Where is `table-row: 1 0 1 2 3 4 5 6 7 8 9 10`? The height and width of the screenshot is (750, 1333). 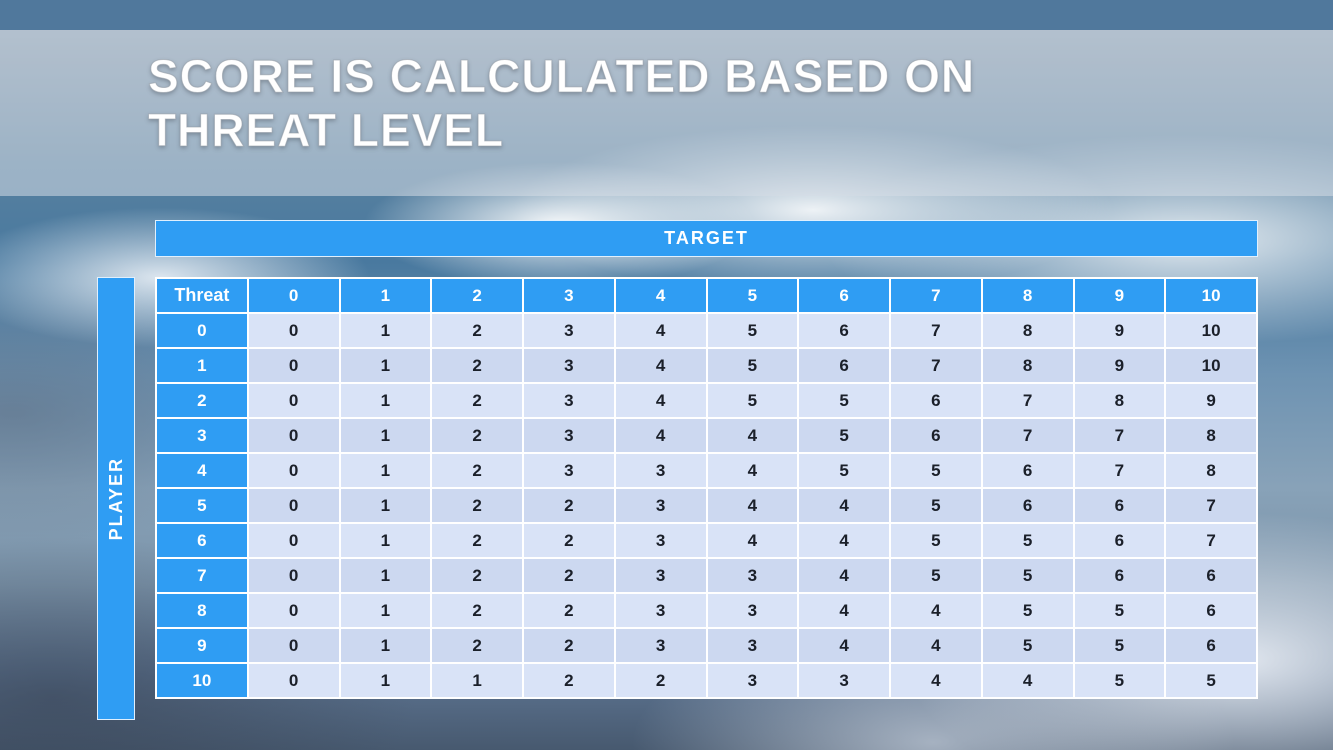
table-row: 1 0 1 2 3 4 5 6 7 8 9 10 is located at coordinates (706, 365).